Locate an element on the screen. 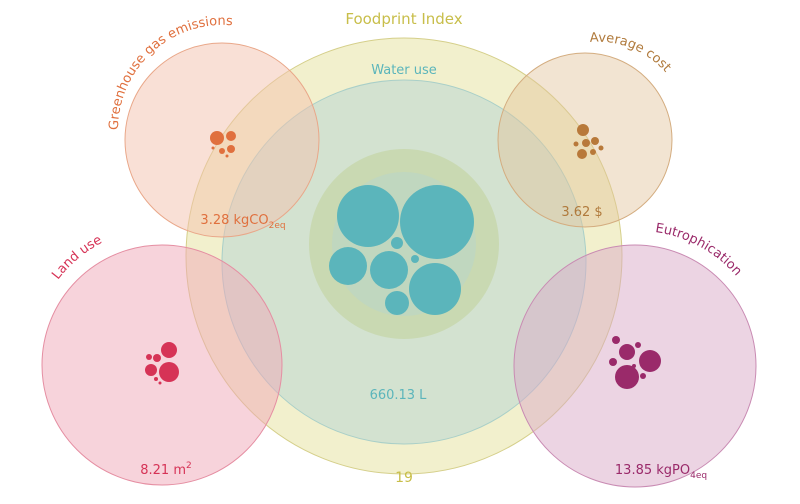  eutrophication-value-sub: 4eq is located at coordinates (698, 476).